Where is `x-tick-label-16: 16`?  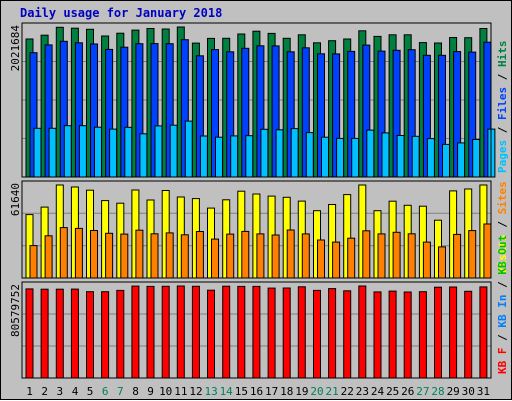 x-tick-label-16: 16 is located at coordinates (256, 391).